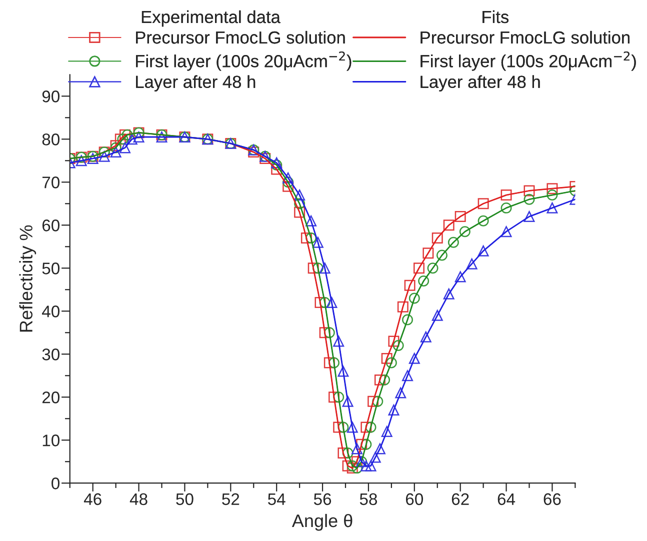  Describe the element at coordinates (369, 499) in the screenshot. I see `x-tick-label: 58` at that location.